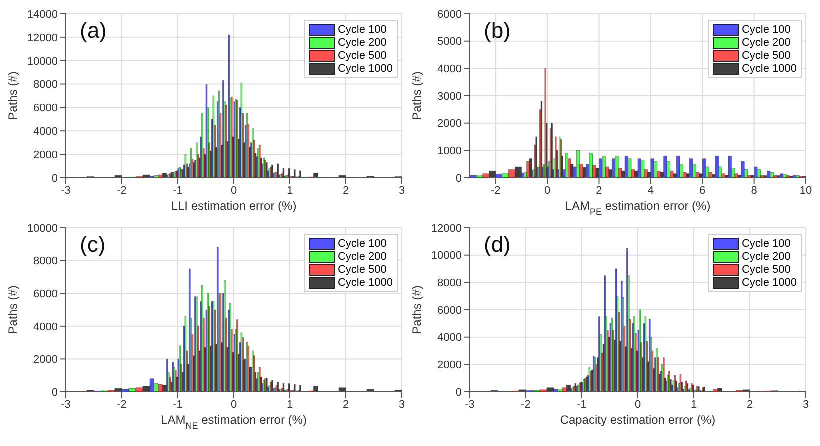  Describe the element at coordinates (703, 190) in the screenshot. I see `x-tick-label: 6` at that location.